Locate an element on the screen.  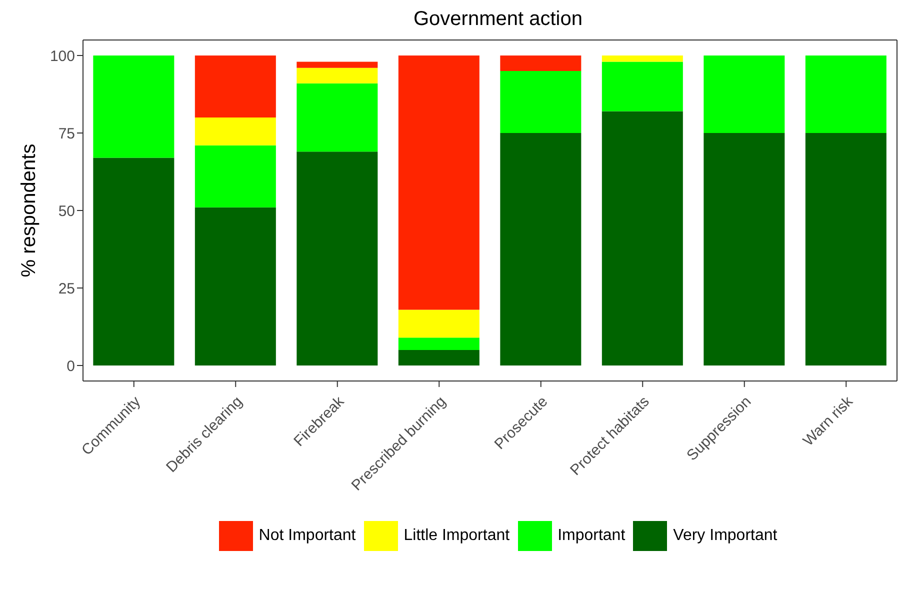
y-tick-label: 0 is located at coordinates (70, 366).